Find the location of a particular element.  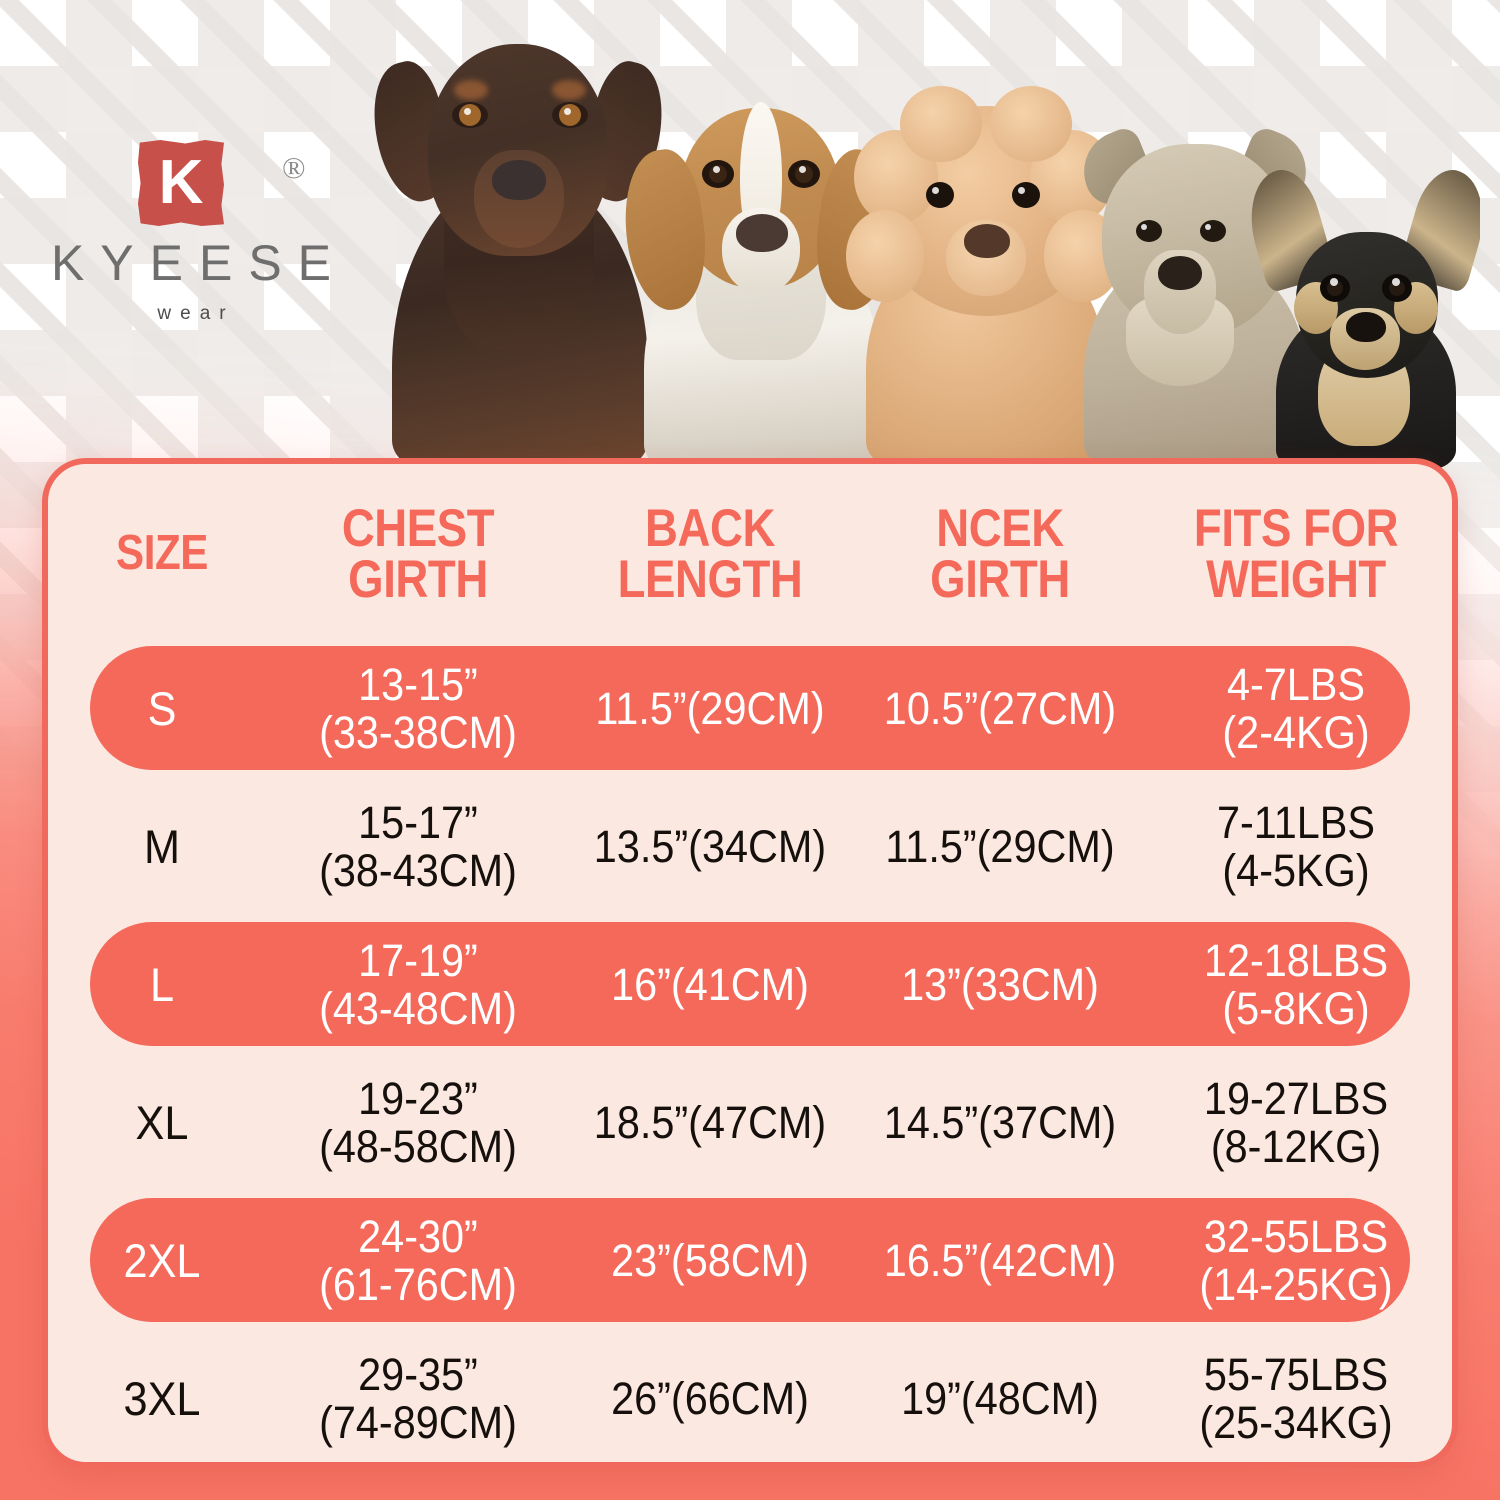

cell-weight-2xl: 32-55LBS (14-25KG) is located at coordinates (1296, 1260).